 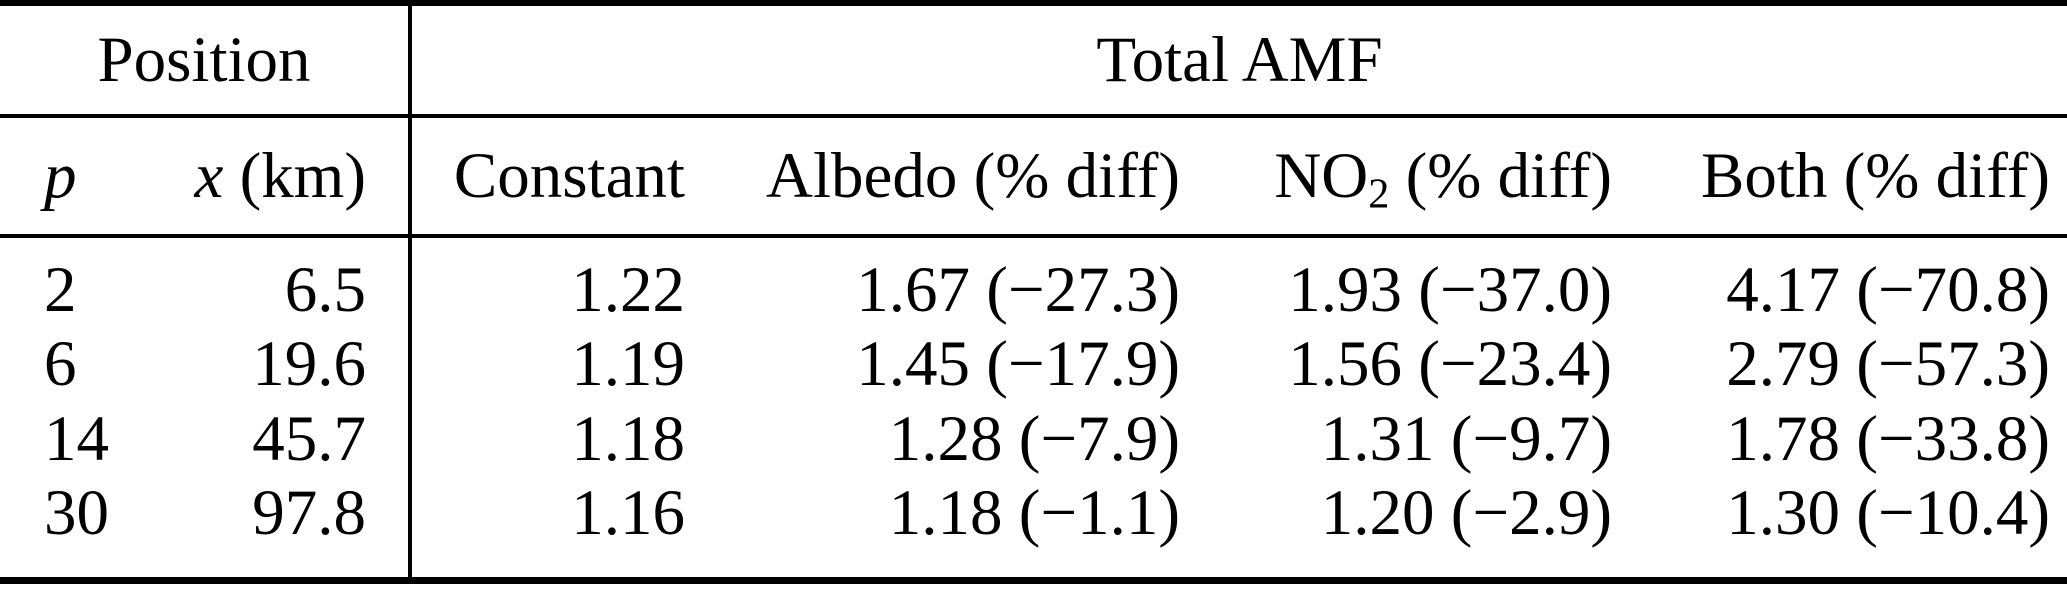 I want to click on col-header-x-km: x (km), so click(x=262, y=177).